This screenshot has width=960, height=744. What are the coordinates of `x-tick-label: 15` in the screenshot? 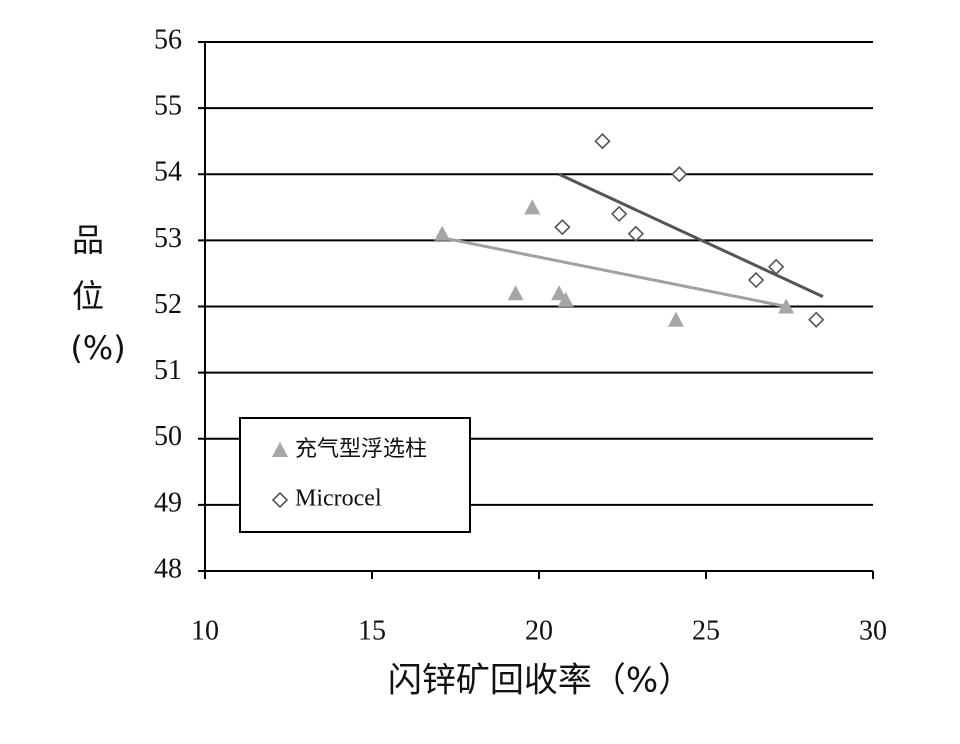 It's located at (372, 630).